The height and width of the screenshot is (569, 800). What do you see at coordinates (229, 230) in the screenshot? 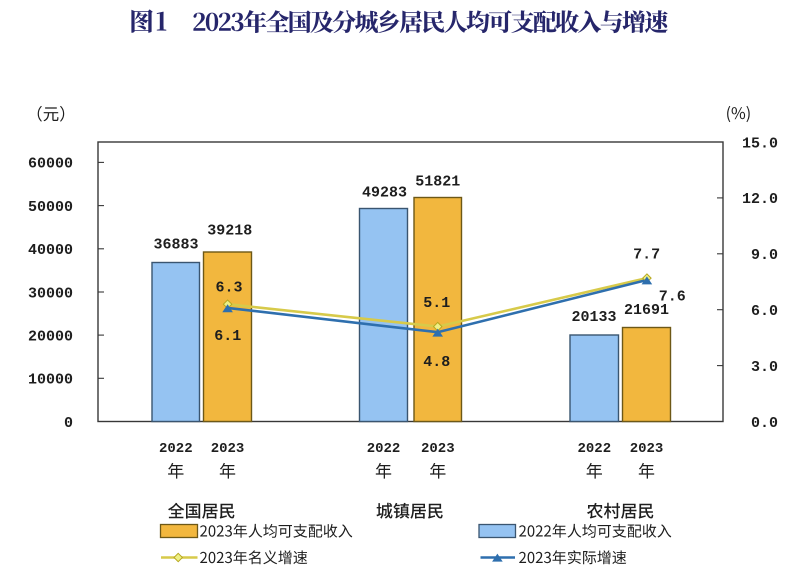
I see `svg-text: 39218` at bounding box center [229, 230].